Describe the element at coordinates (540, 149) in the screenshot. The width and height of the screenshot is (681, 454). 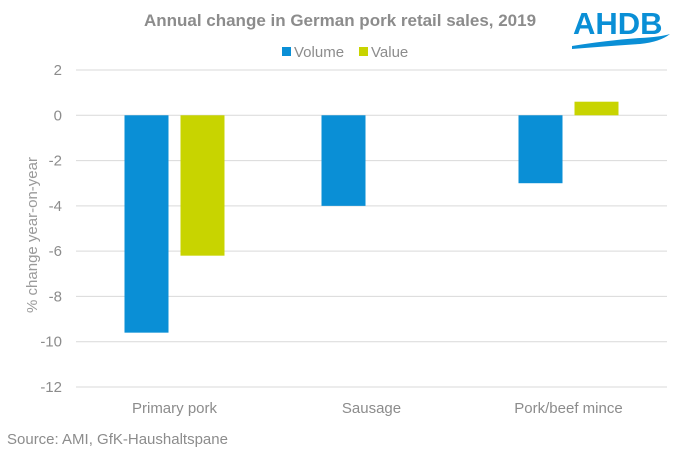
I see `bar-volume-pork-beef-mince` at that location.